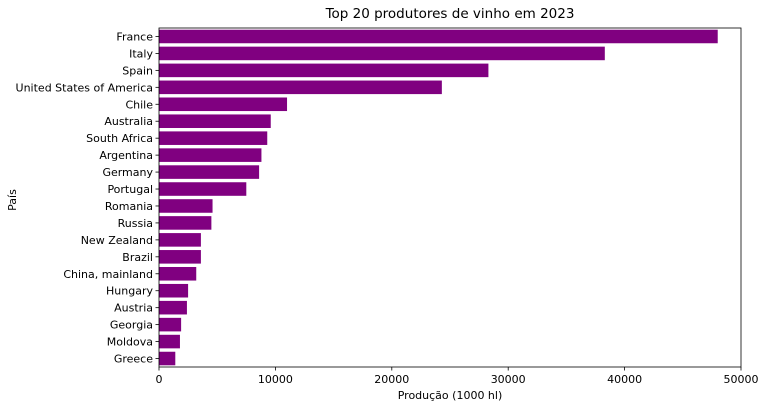 This screenshot has height=410, width=761. Describe the element at coordinates (741, 379) in the screenshot. I see `x-tick-label: 50000` at that location.